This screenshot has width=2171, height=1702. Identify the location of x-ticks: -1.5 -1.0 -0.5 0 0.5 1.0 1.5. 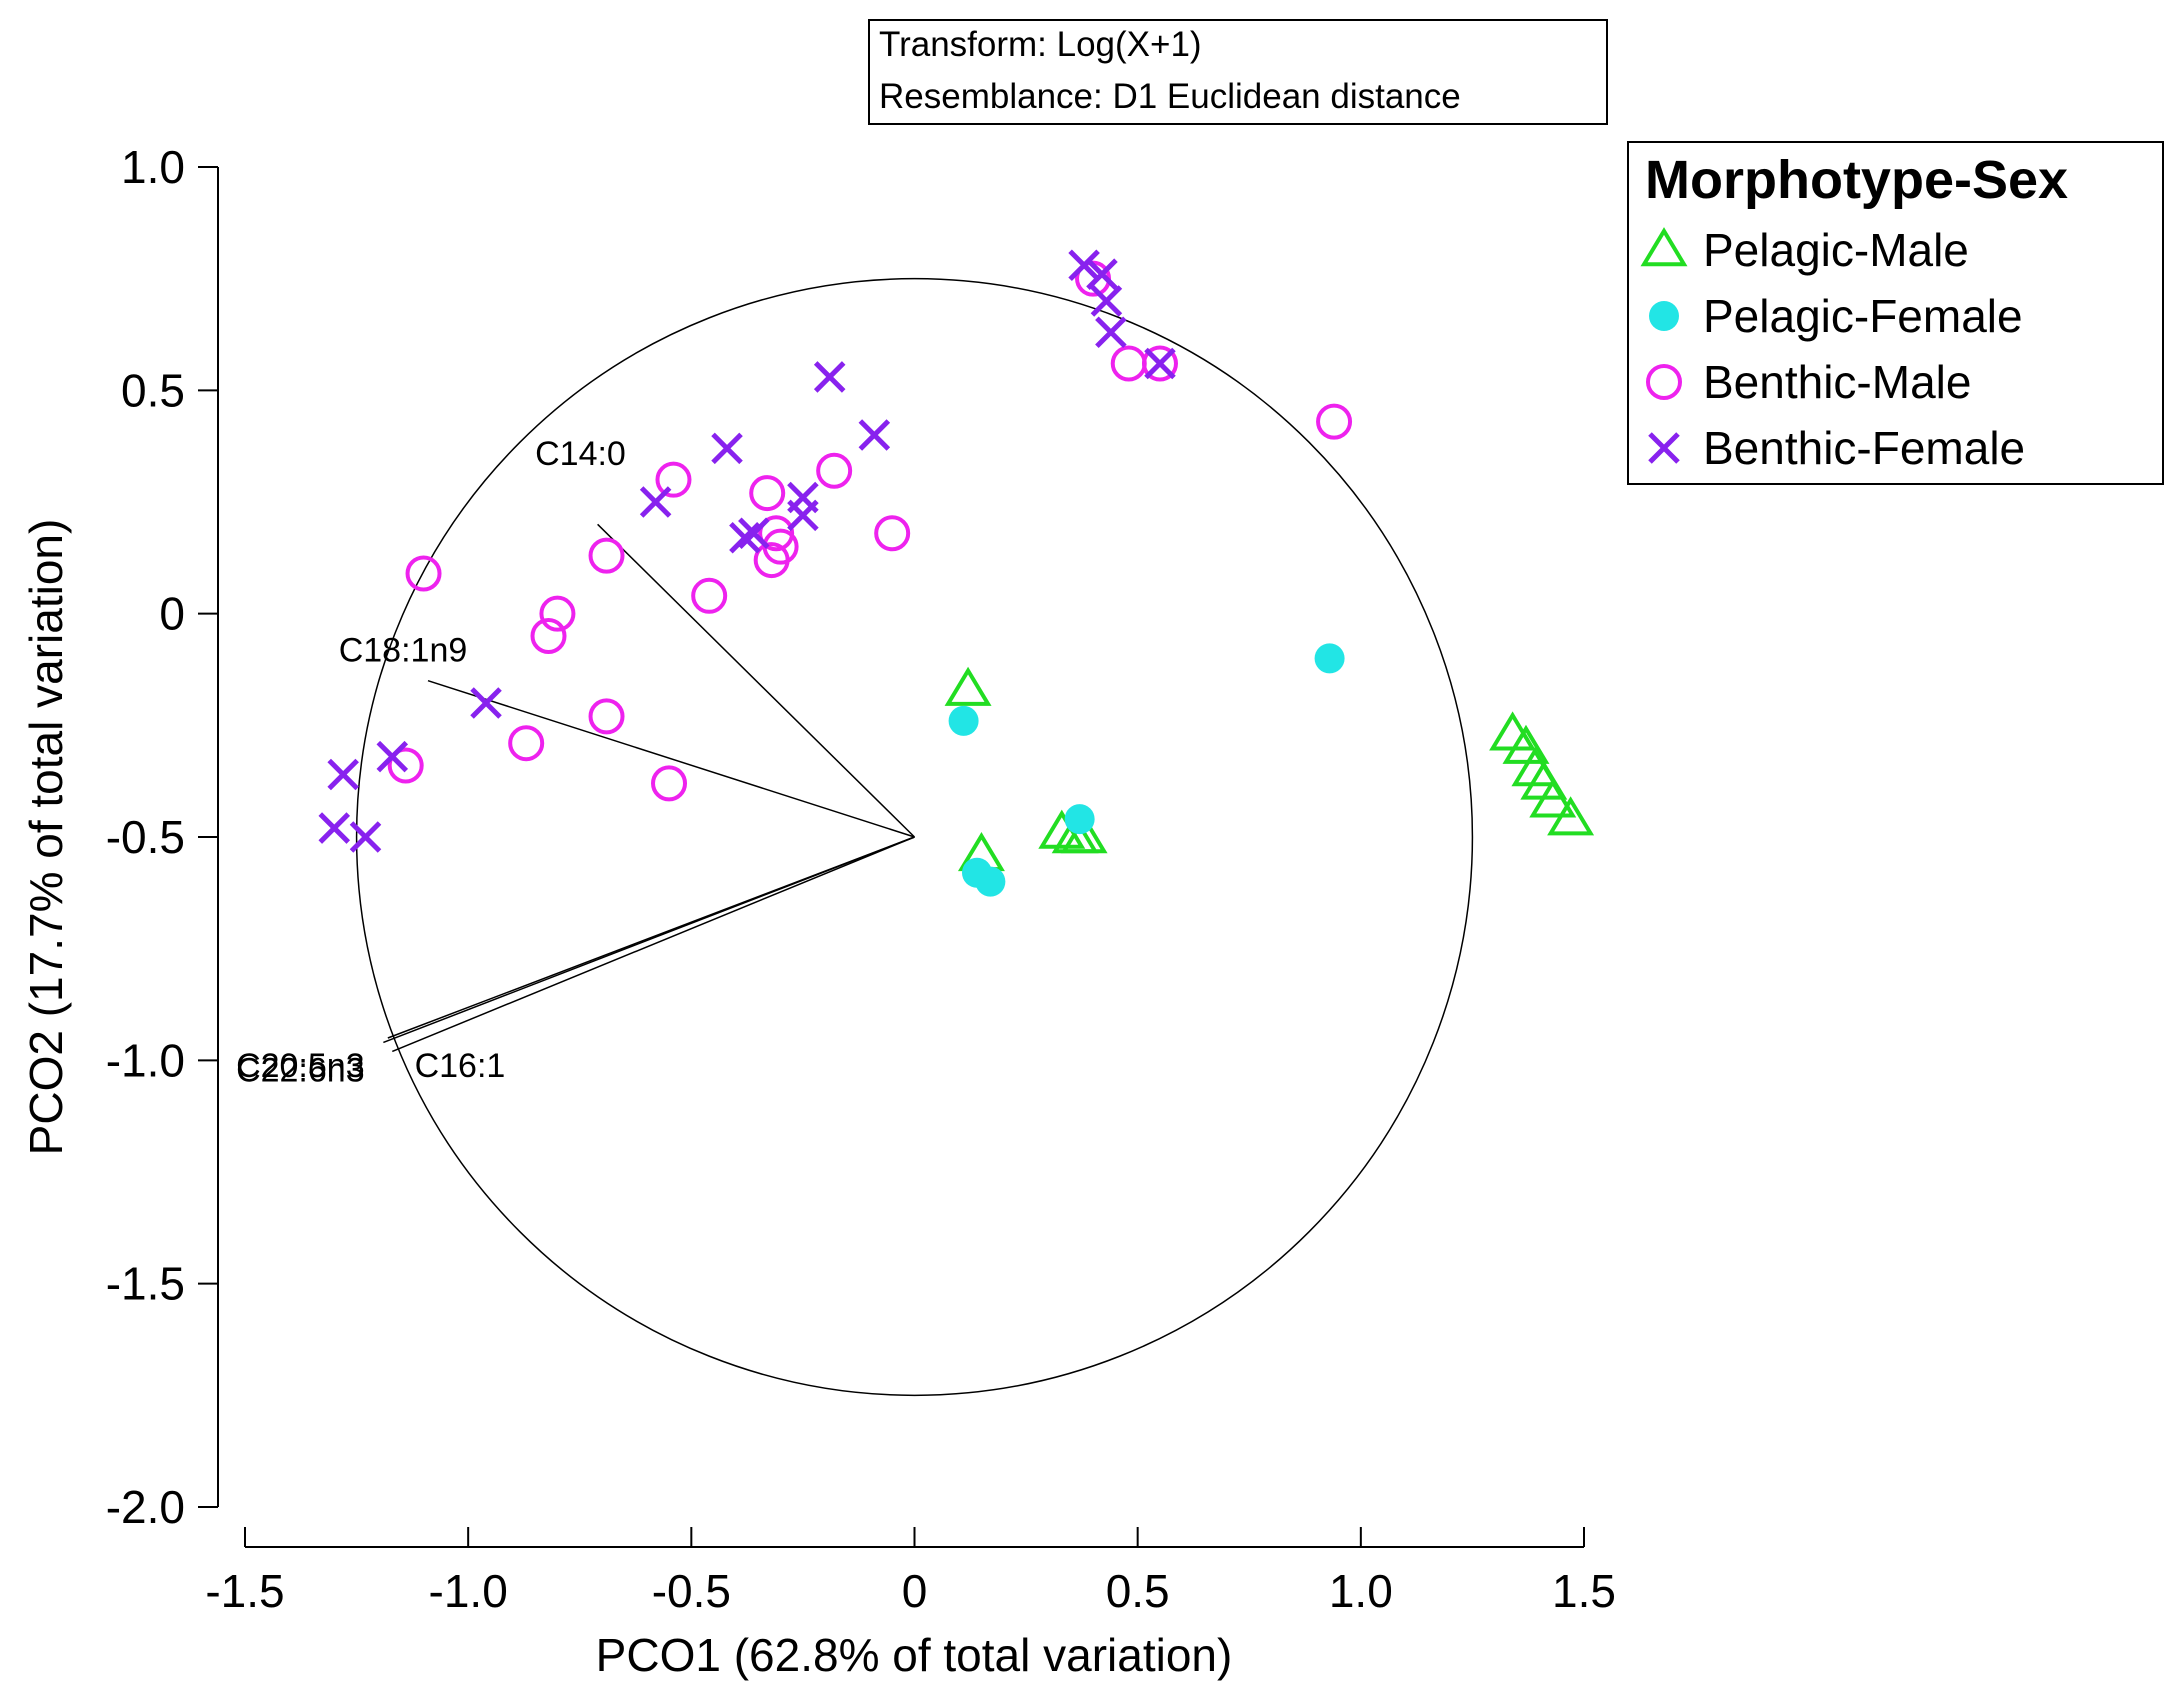
(910, 1572).